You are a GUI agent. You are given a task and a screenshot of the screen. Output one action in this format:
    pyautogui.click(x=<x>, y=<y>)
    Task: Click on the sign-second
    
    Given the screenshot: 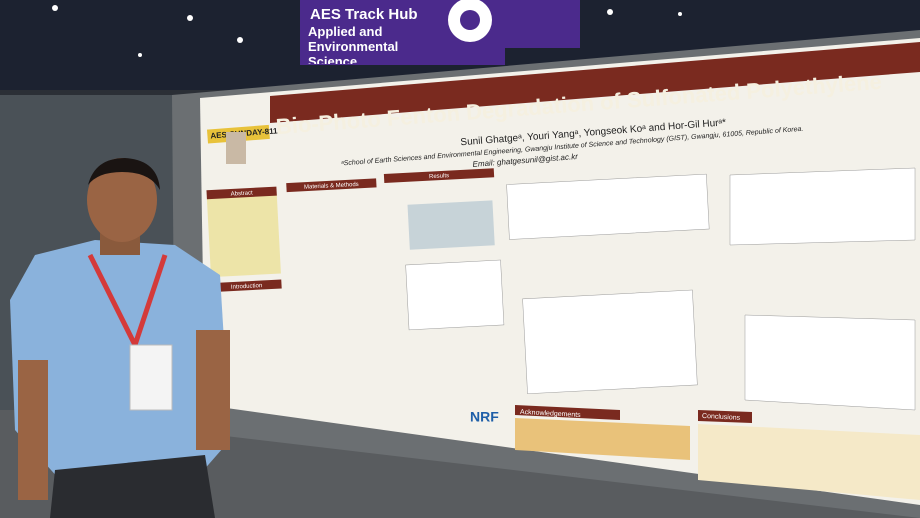 What is the action you would take?
    pyautogui.click(x=542, y=24)
    